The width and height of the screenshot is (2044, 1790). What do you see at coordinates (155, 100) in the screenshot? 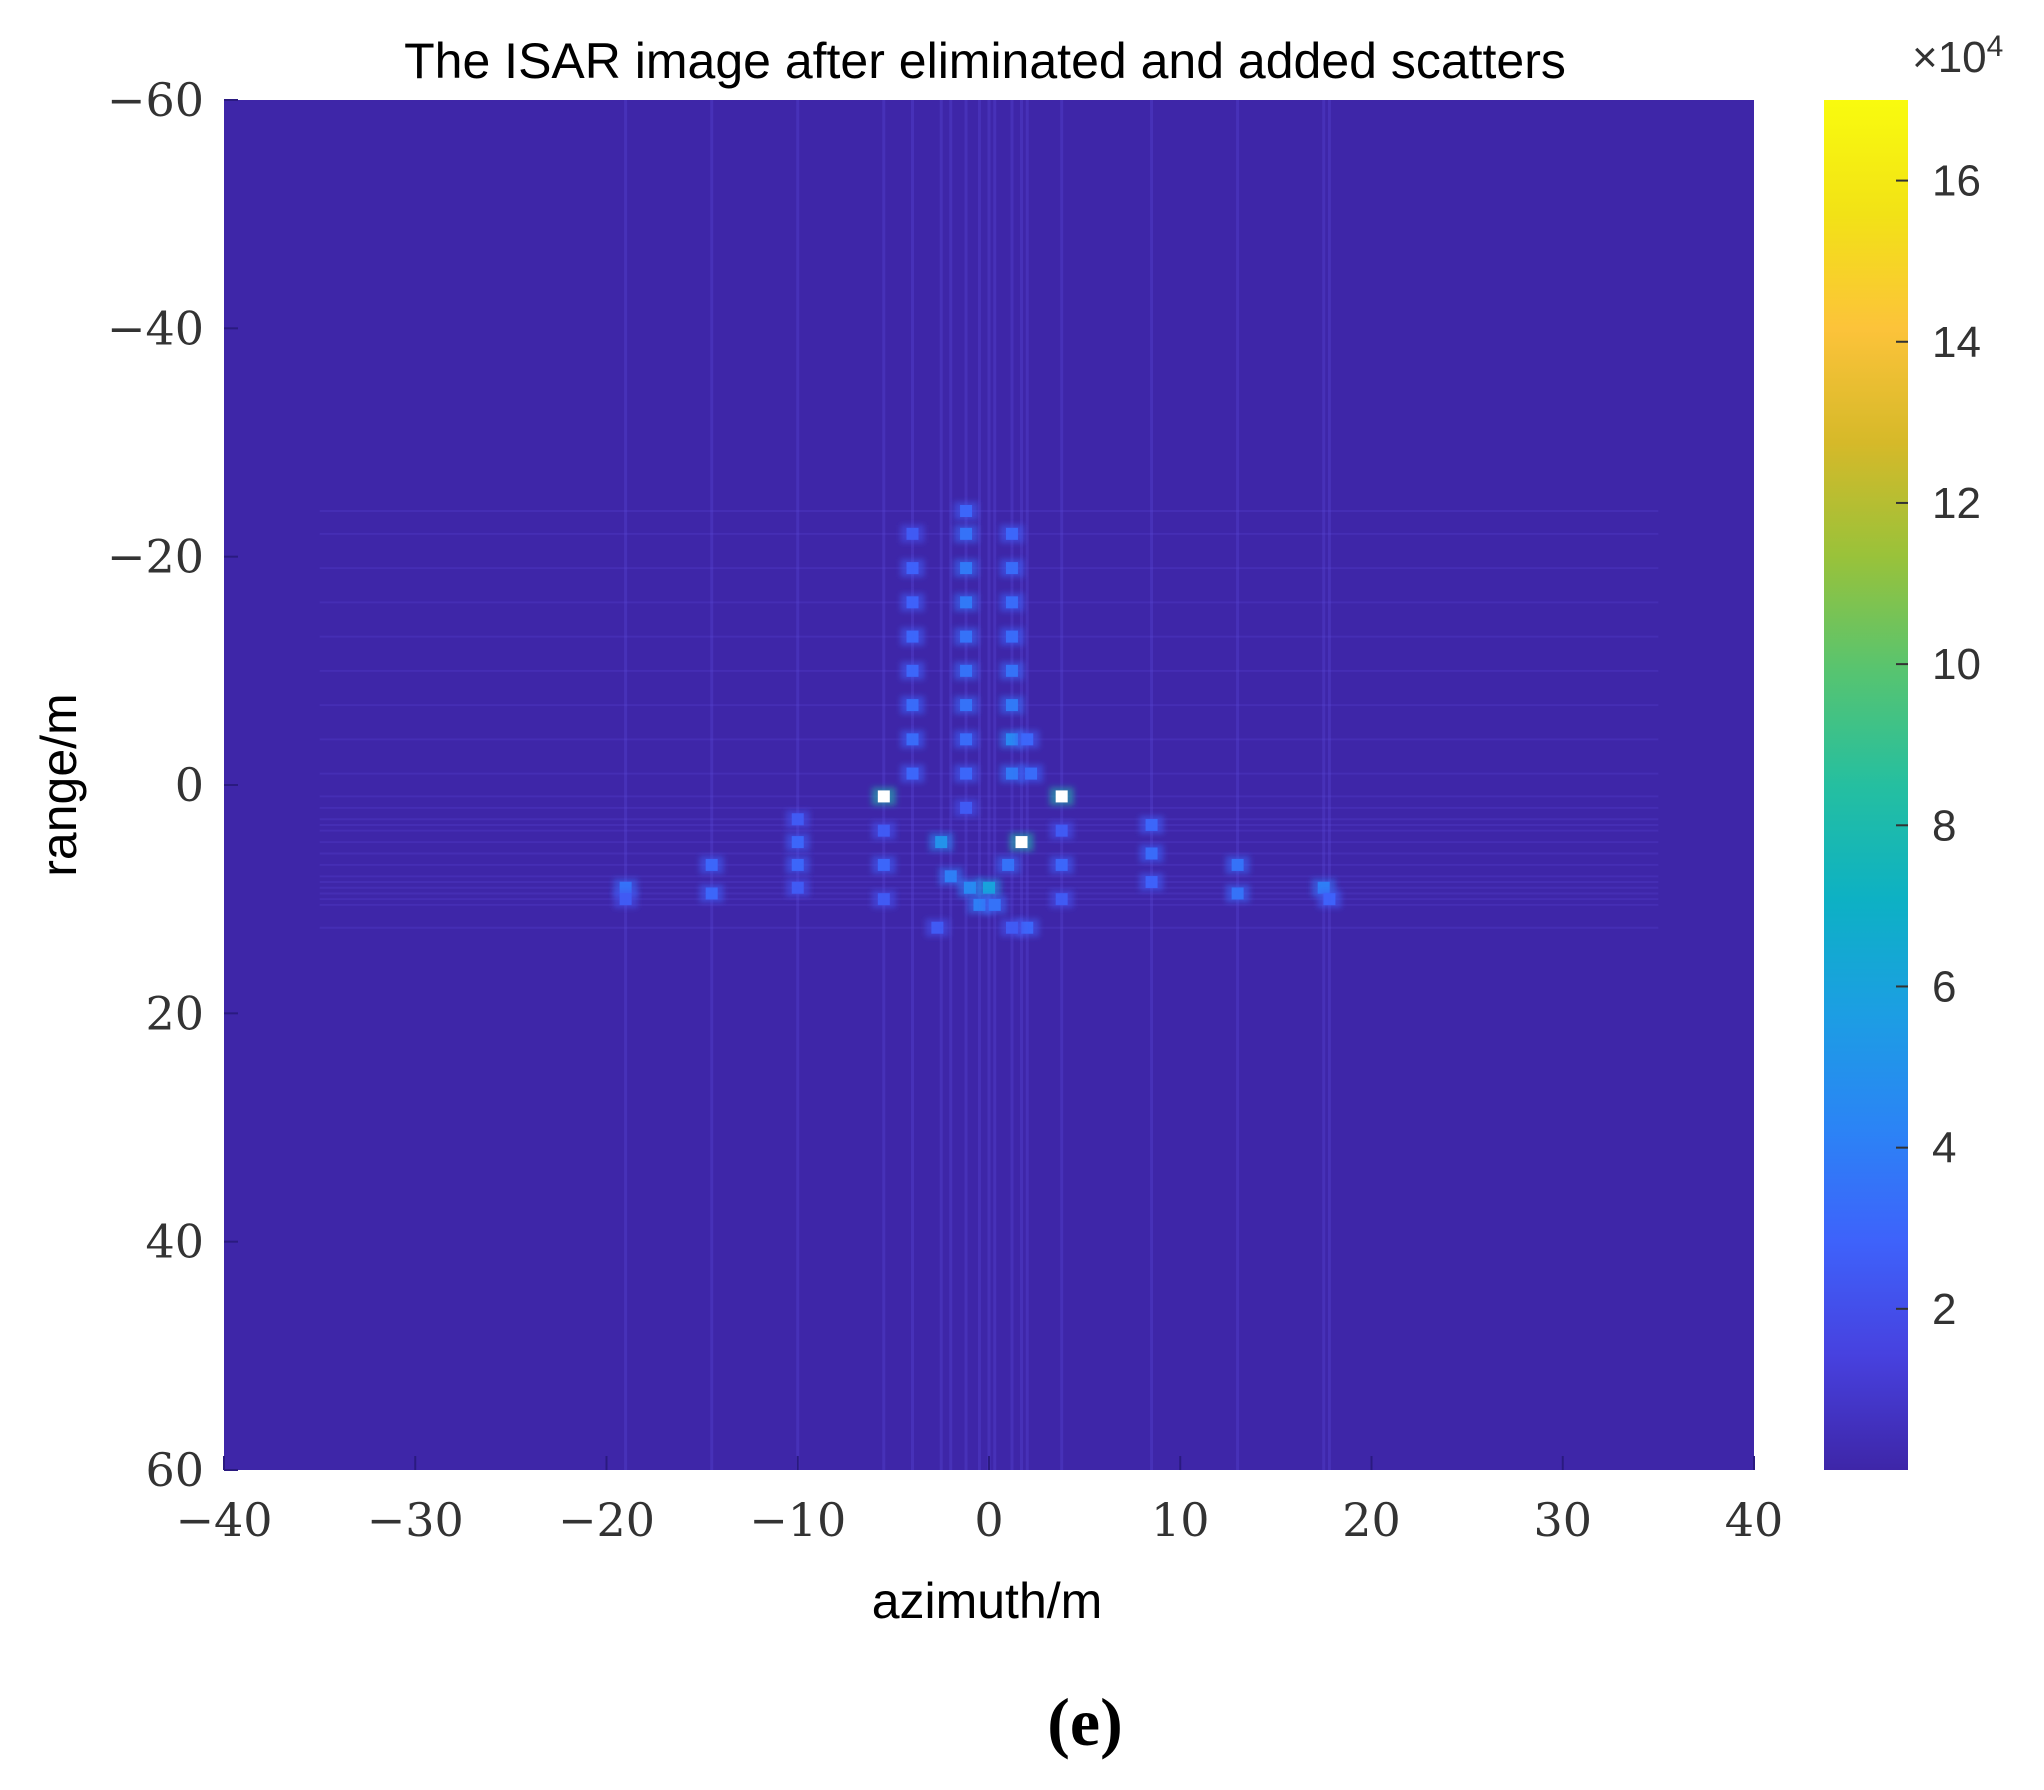
I see `y-tick-label: −60` at bounding box center [155, 100].